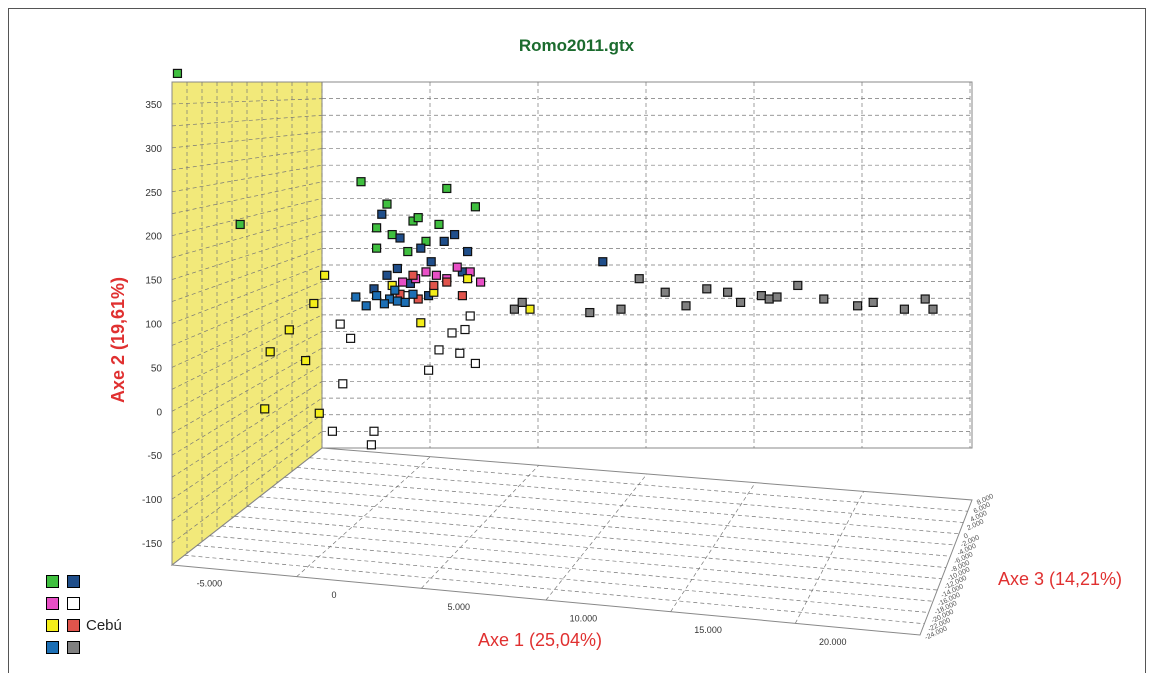 The image size is (1153, 675). Describe the element at coordinates (153, 149) in the screenshot. I see `y-tick-label: 300` at that location.